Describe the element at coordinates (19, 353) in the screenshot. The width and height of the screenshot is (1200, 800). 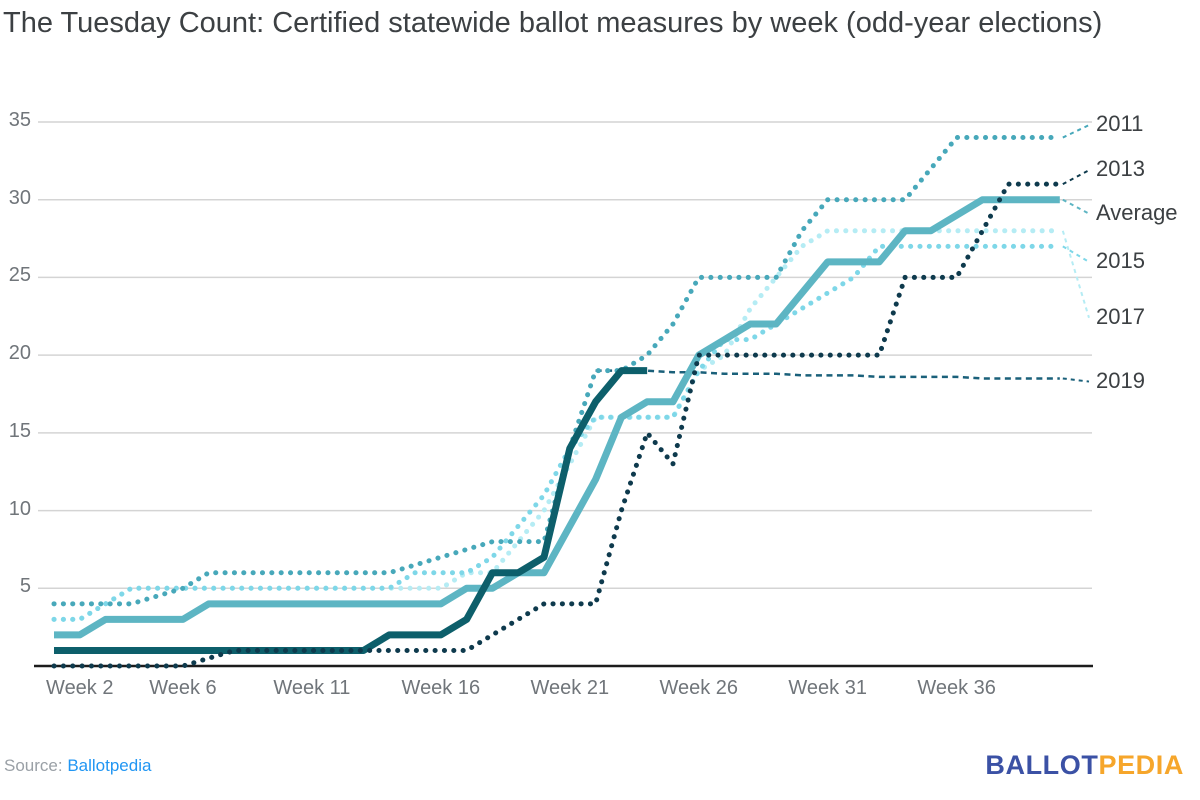
I see `y-tick-label: 20` at that location.